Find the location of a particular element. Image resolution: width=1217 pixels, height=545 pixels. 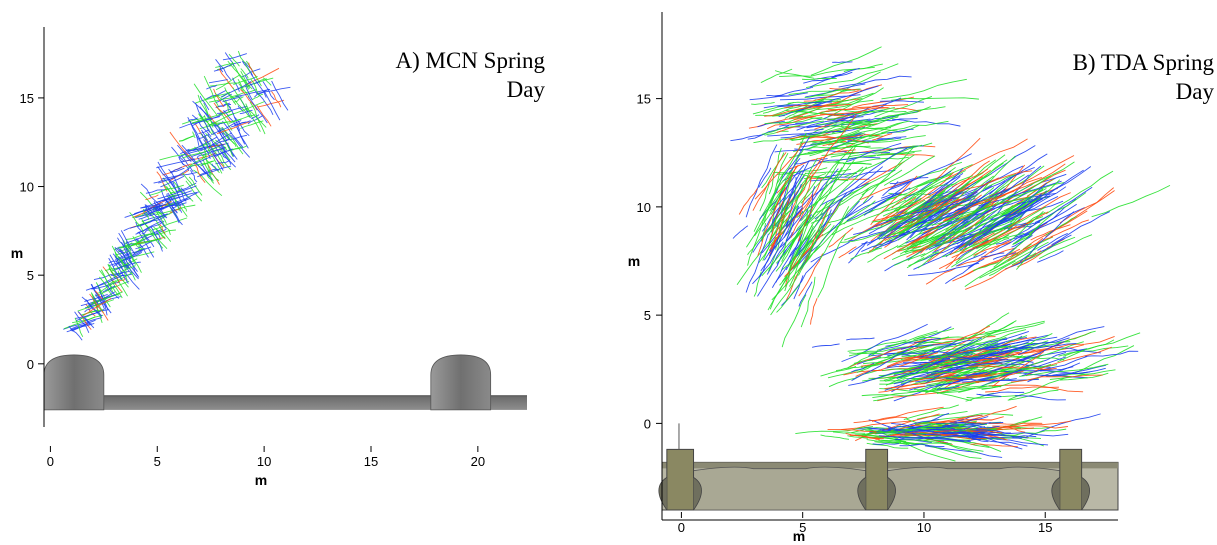

pier-shadow is located at coordinates (1086, 494).